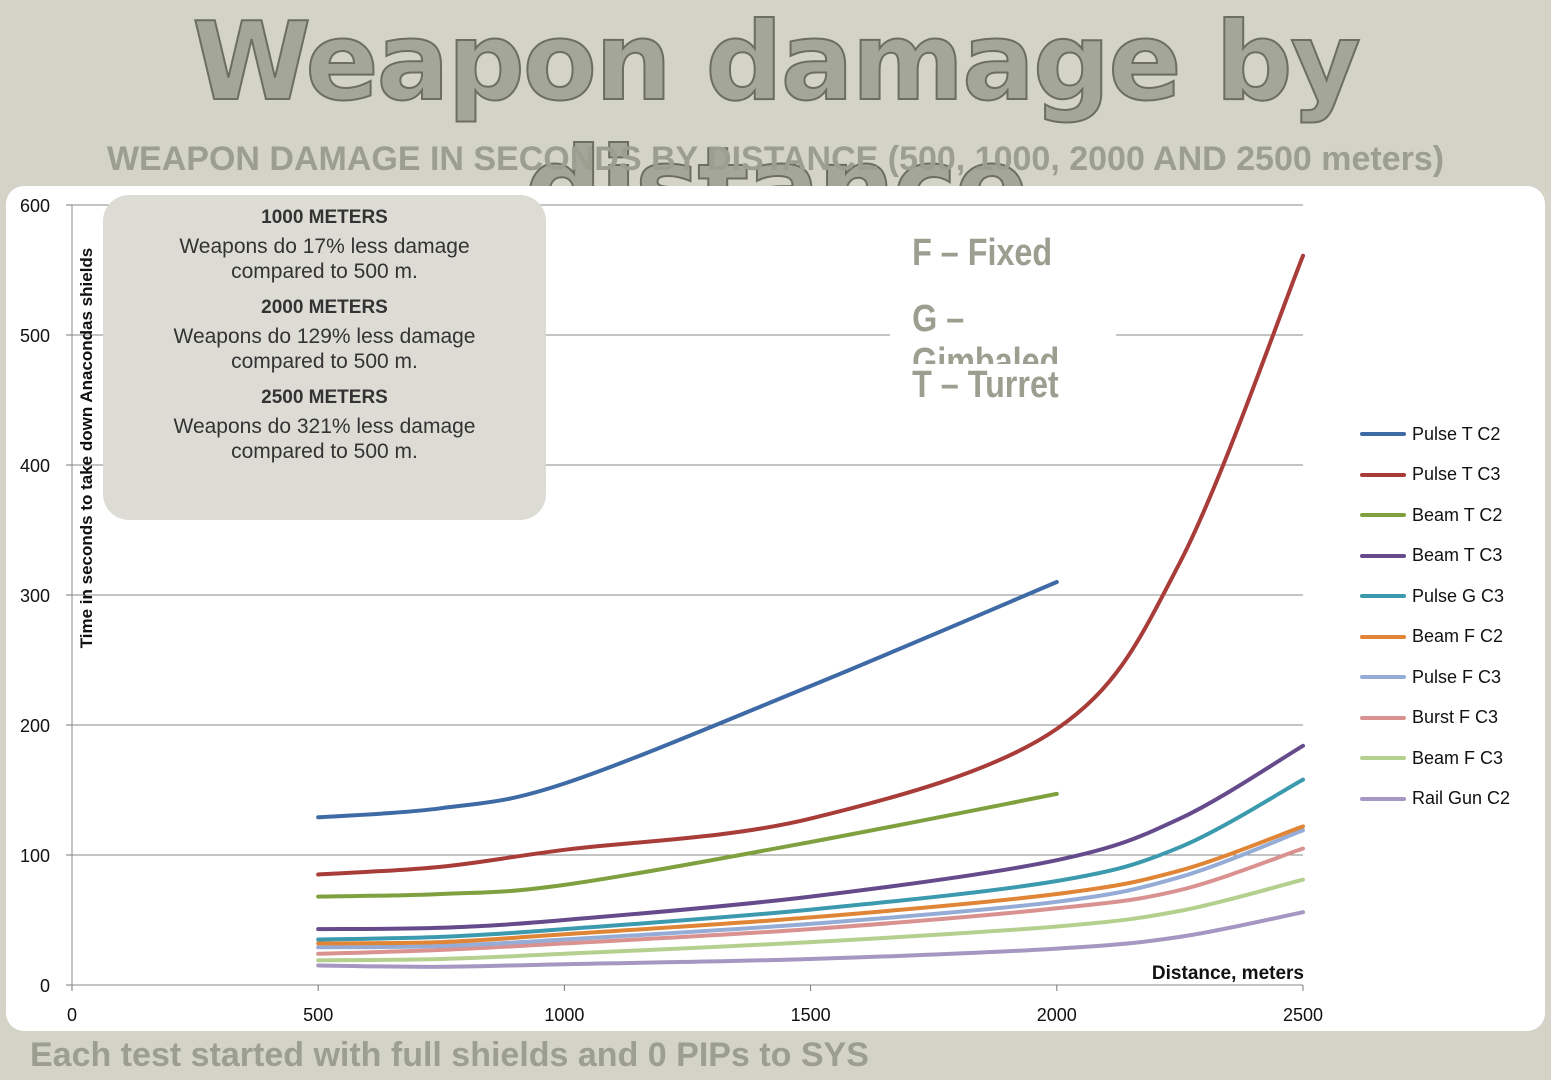  I want to click on series-line-beam-t-c3, so click(810, 837).